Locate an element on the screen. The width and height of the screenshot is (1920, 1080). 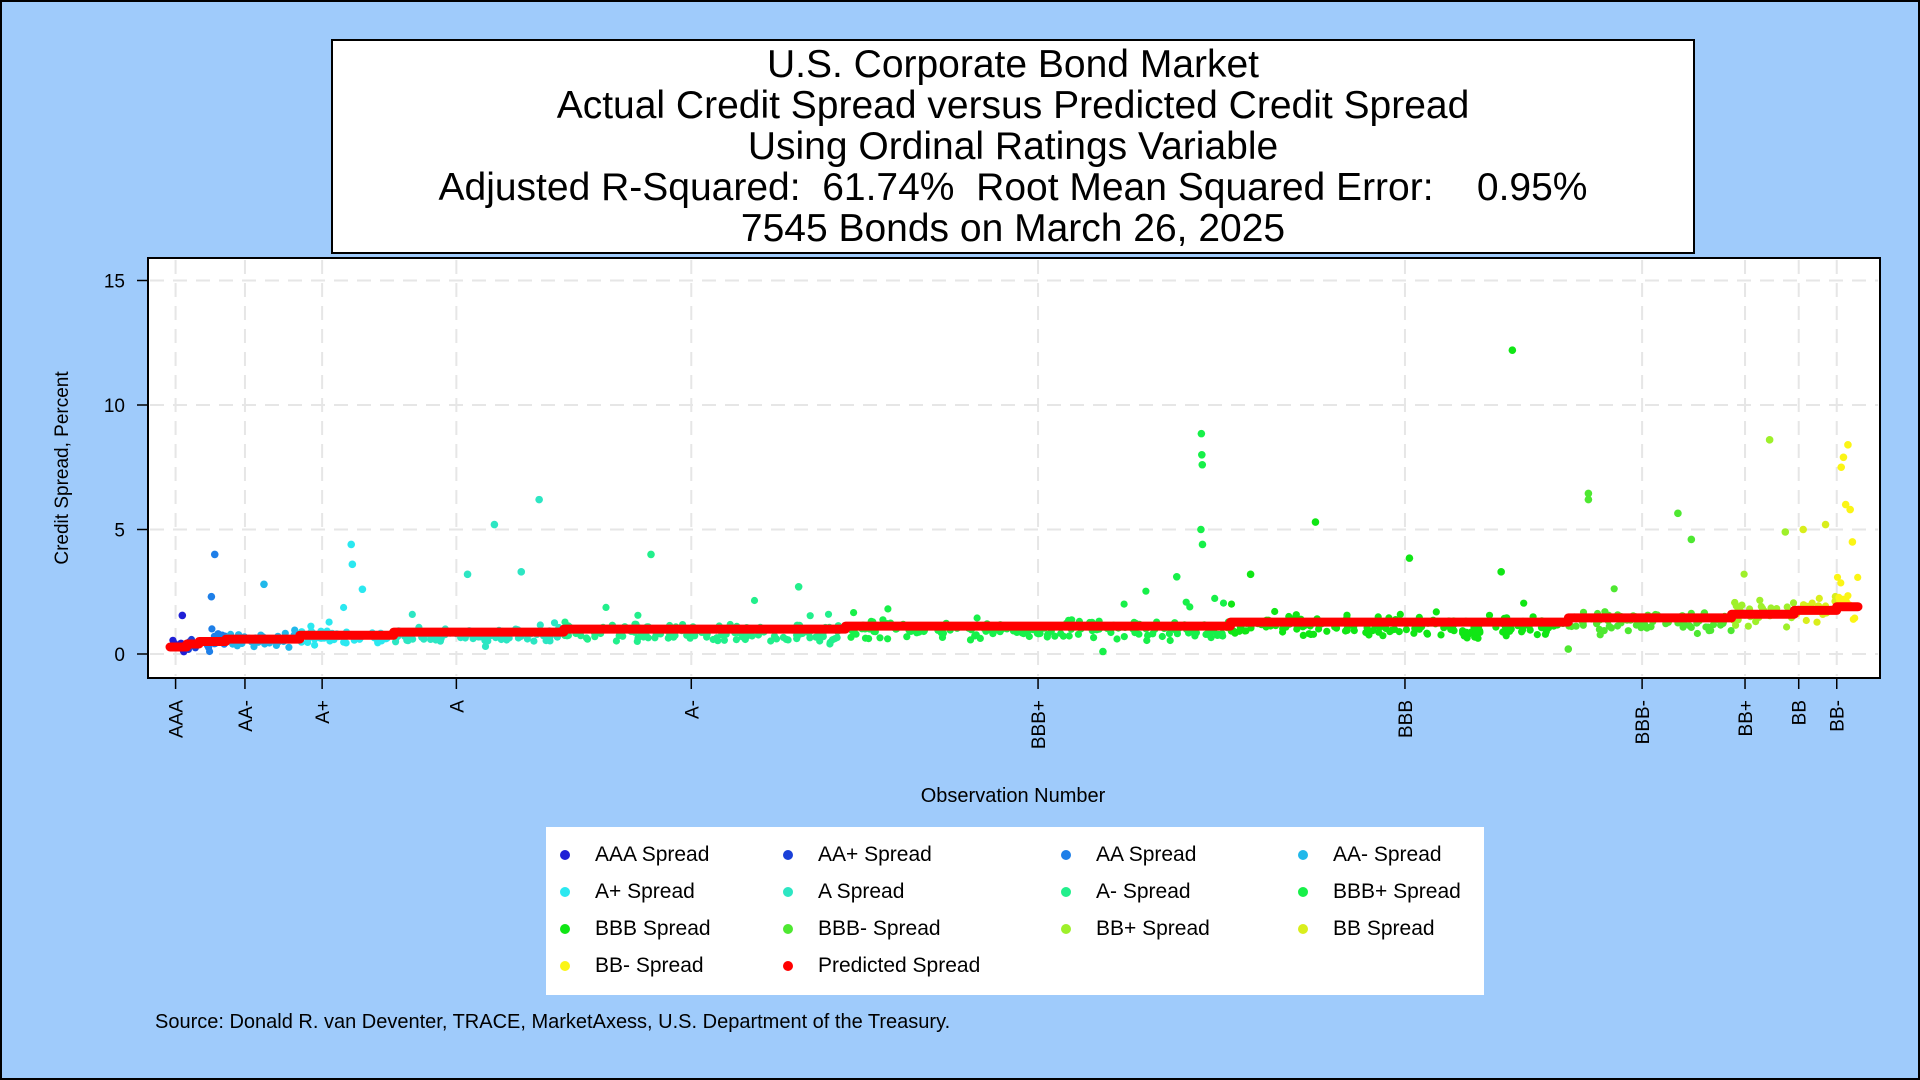
legend-label: AAA Spread is located at coordinates (652, 854).